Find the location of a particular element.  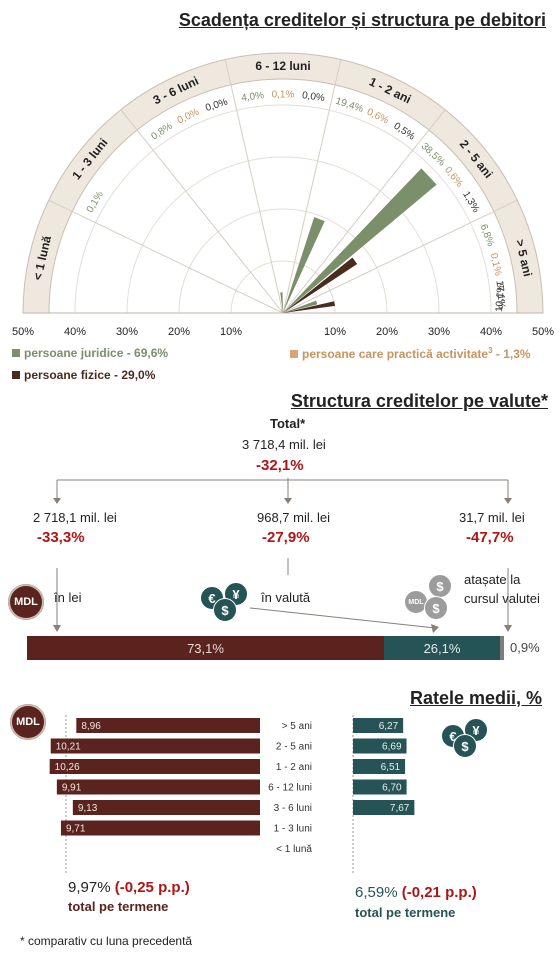

fx-rate-label-2: 6,51 is located at coordinates (391, 767).